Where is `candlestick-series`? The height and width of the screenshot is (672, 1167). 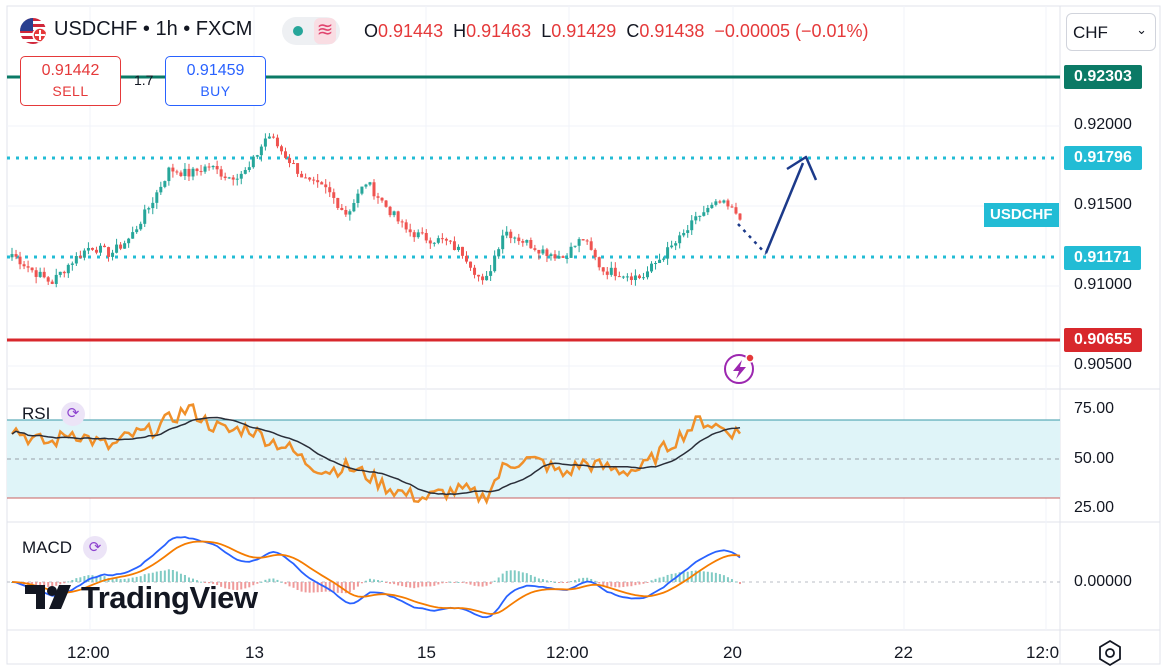 candlestick-series is located at coordinates (376, 210).